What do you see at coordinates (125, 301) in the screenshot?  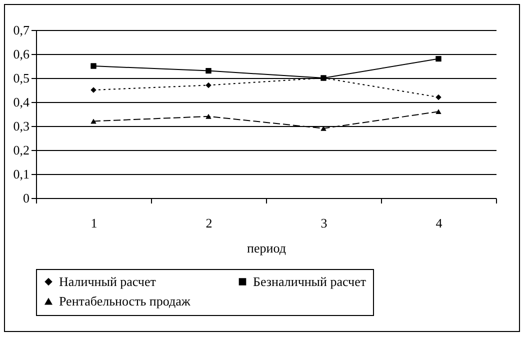 I see `legend-label: Рентабельность продаж` at bounding box center [125, 301].